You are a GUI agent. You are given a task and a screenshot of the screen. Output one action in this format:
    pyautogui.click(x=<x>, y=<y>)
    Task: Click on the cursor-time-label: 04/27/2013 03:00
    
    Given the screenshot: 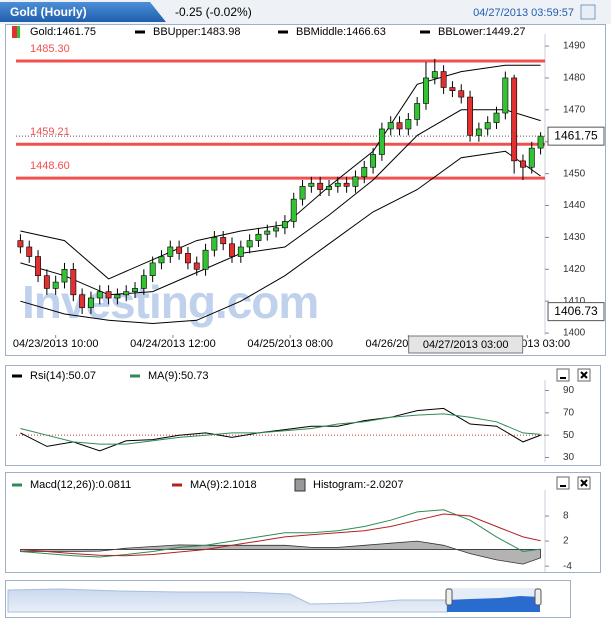 What is the action you would take?
    pyautogui.click(x=466, y=345)
    